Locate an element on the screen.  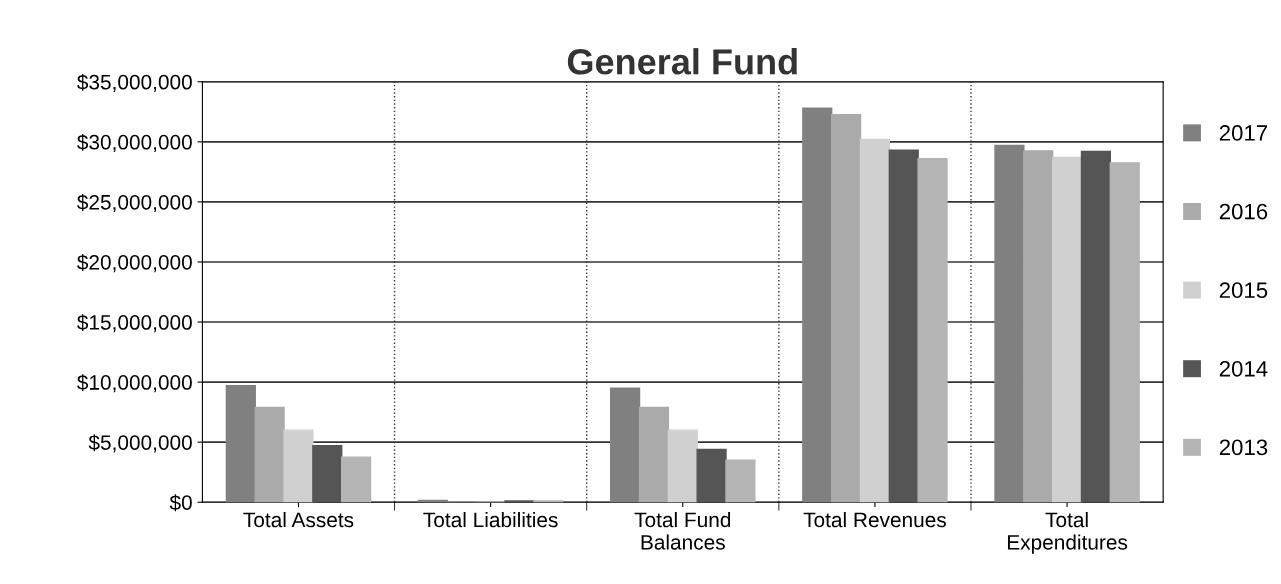
y-tick-label: $25,000,000 is located at coordinates (134, 203).